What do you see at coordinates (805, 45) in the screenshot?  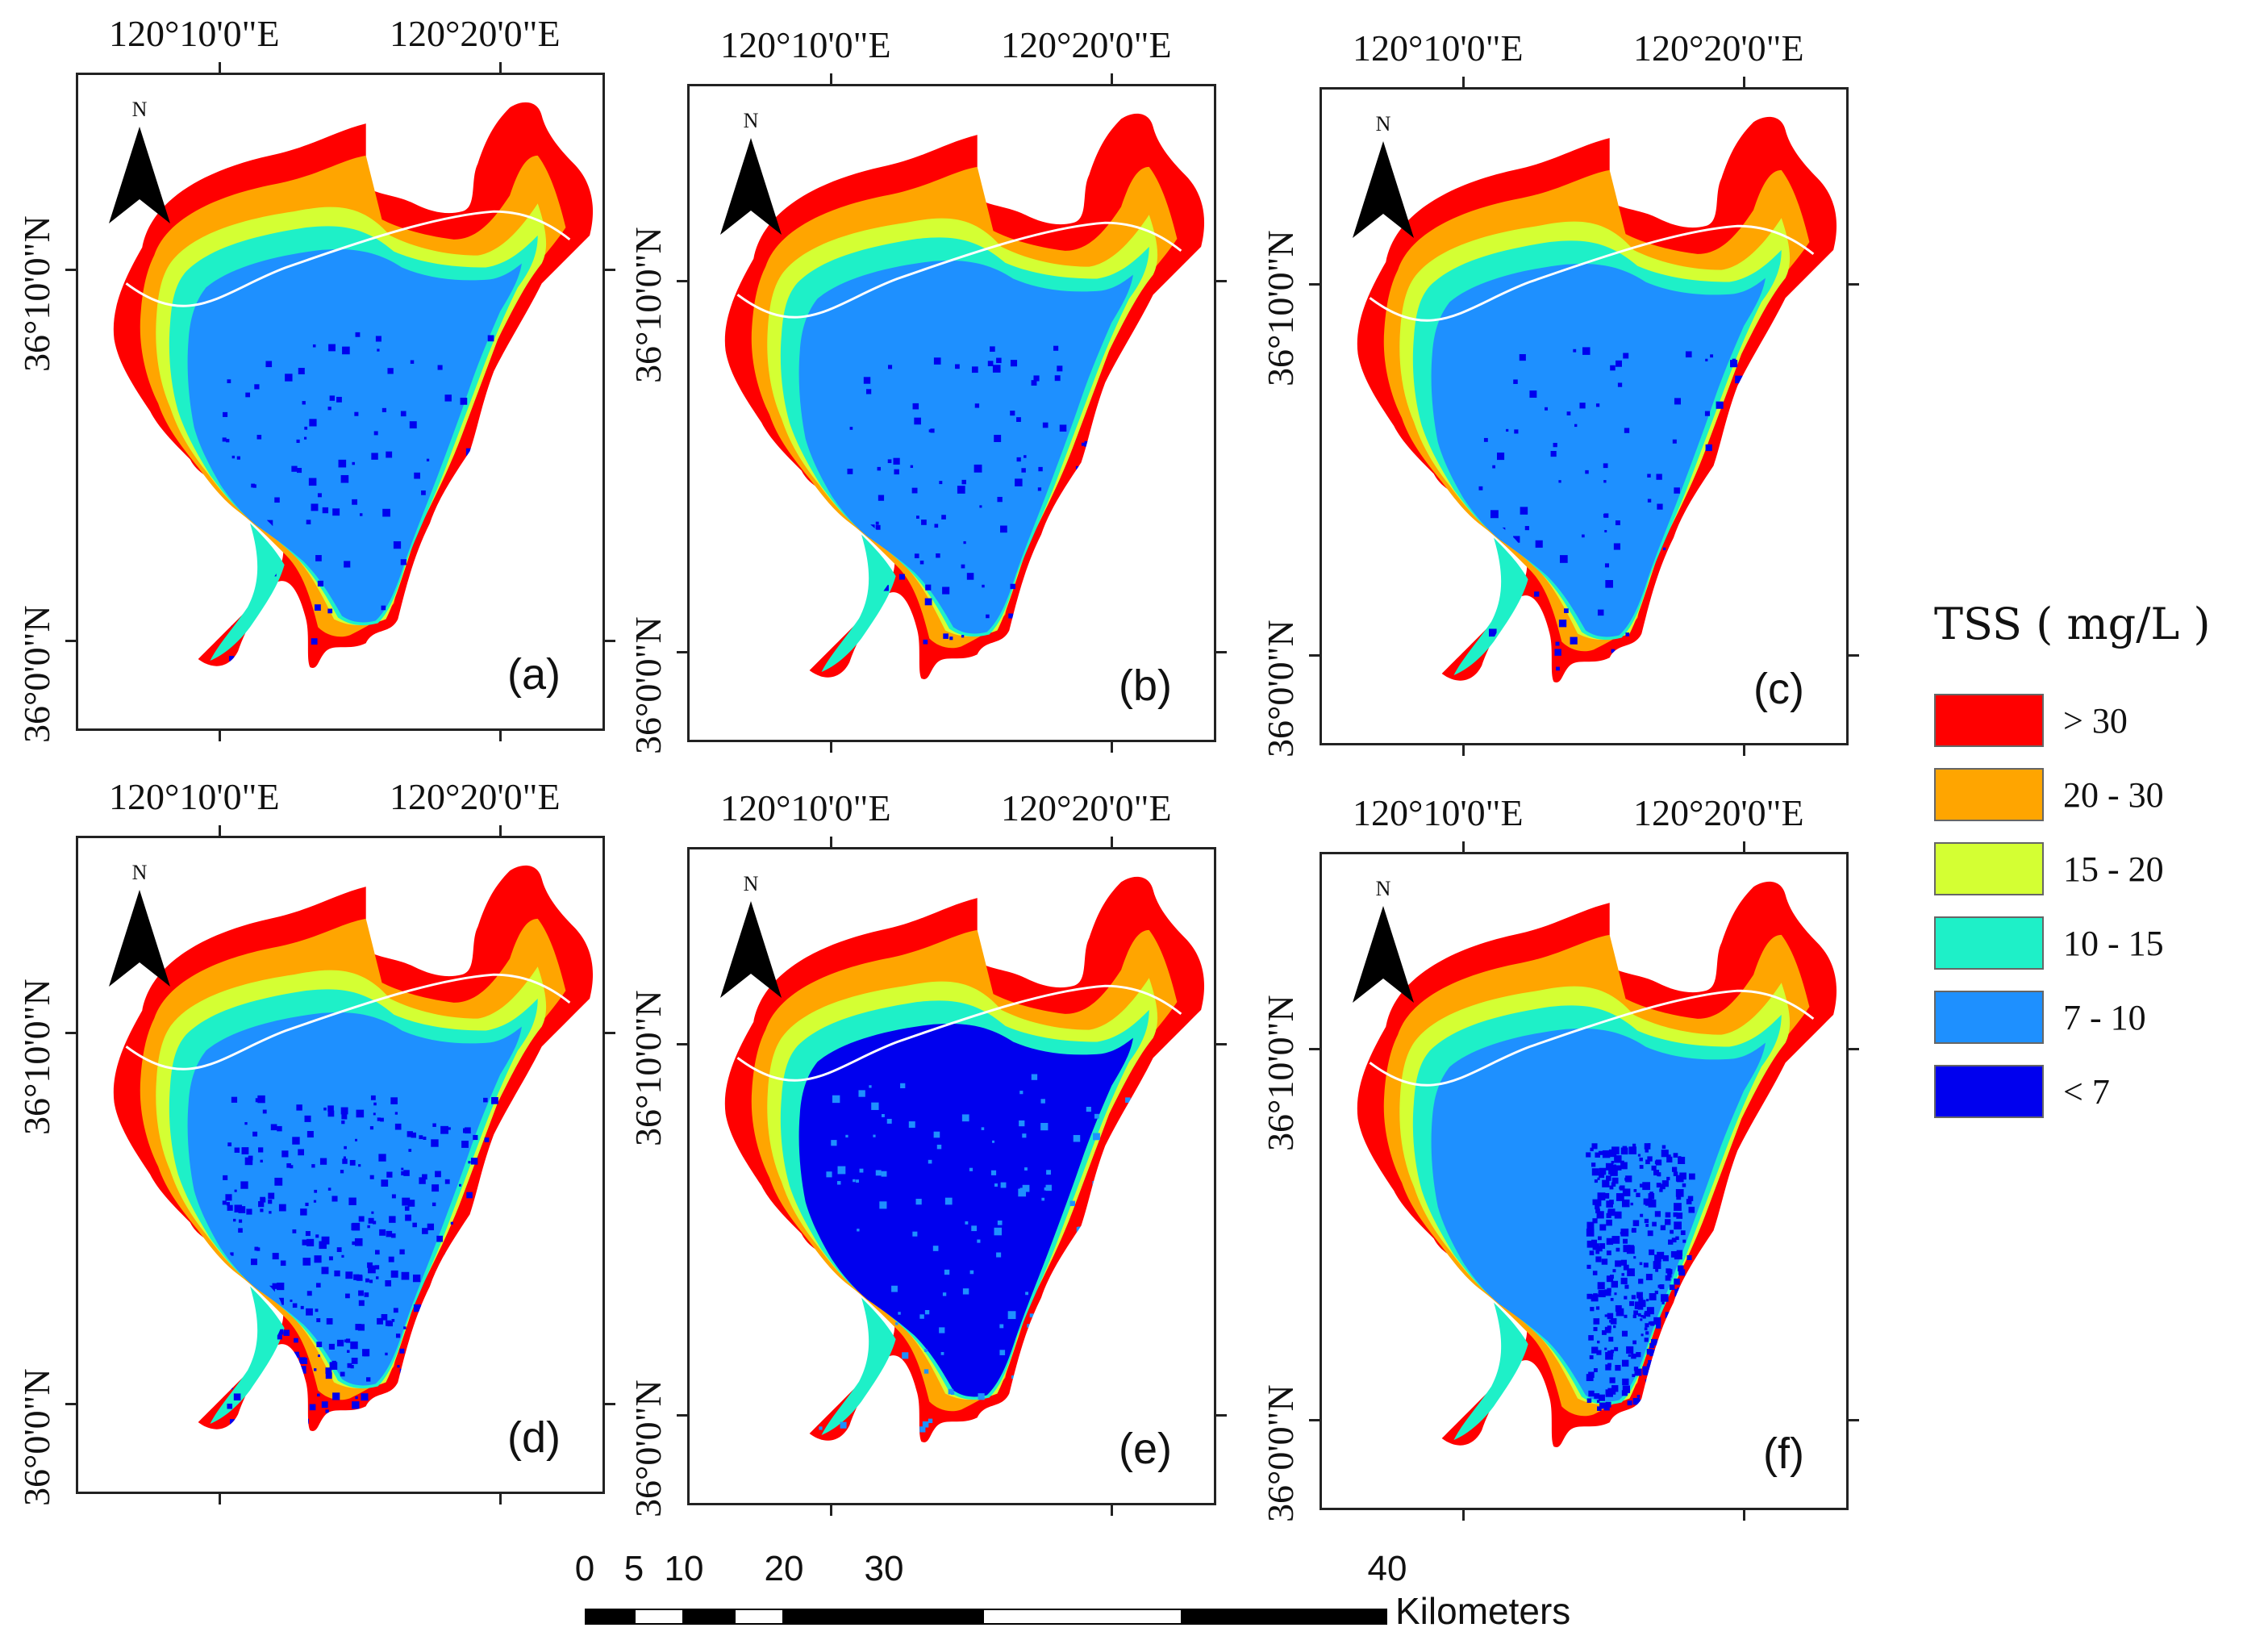 I see `longitude-label: 120°10'0"E` at bounding box center [805, 45].